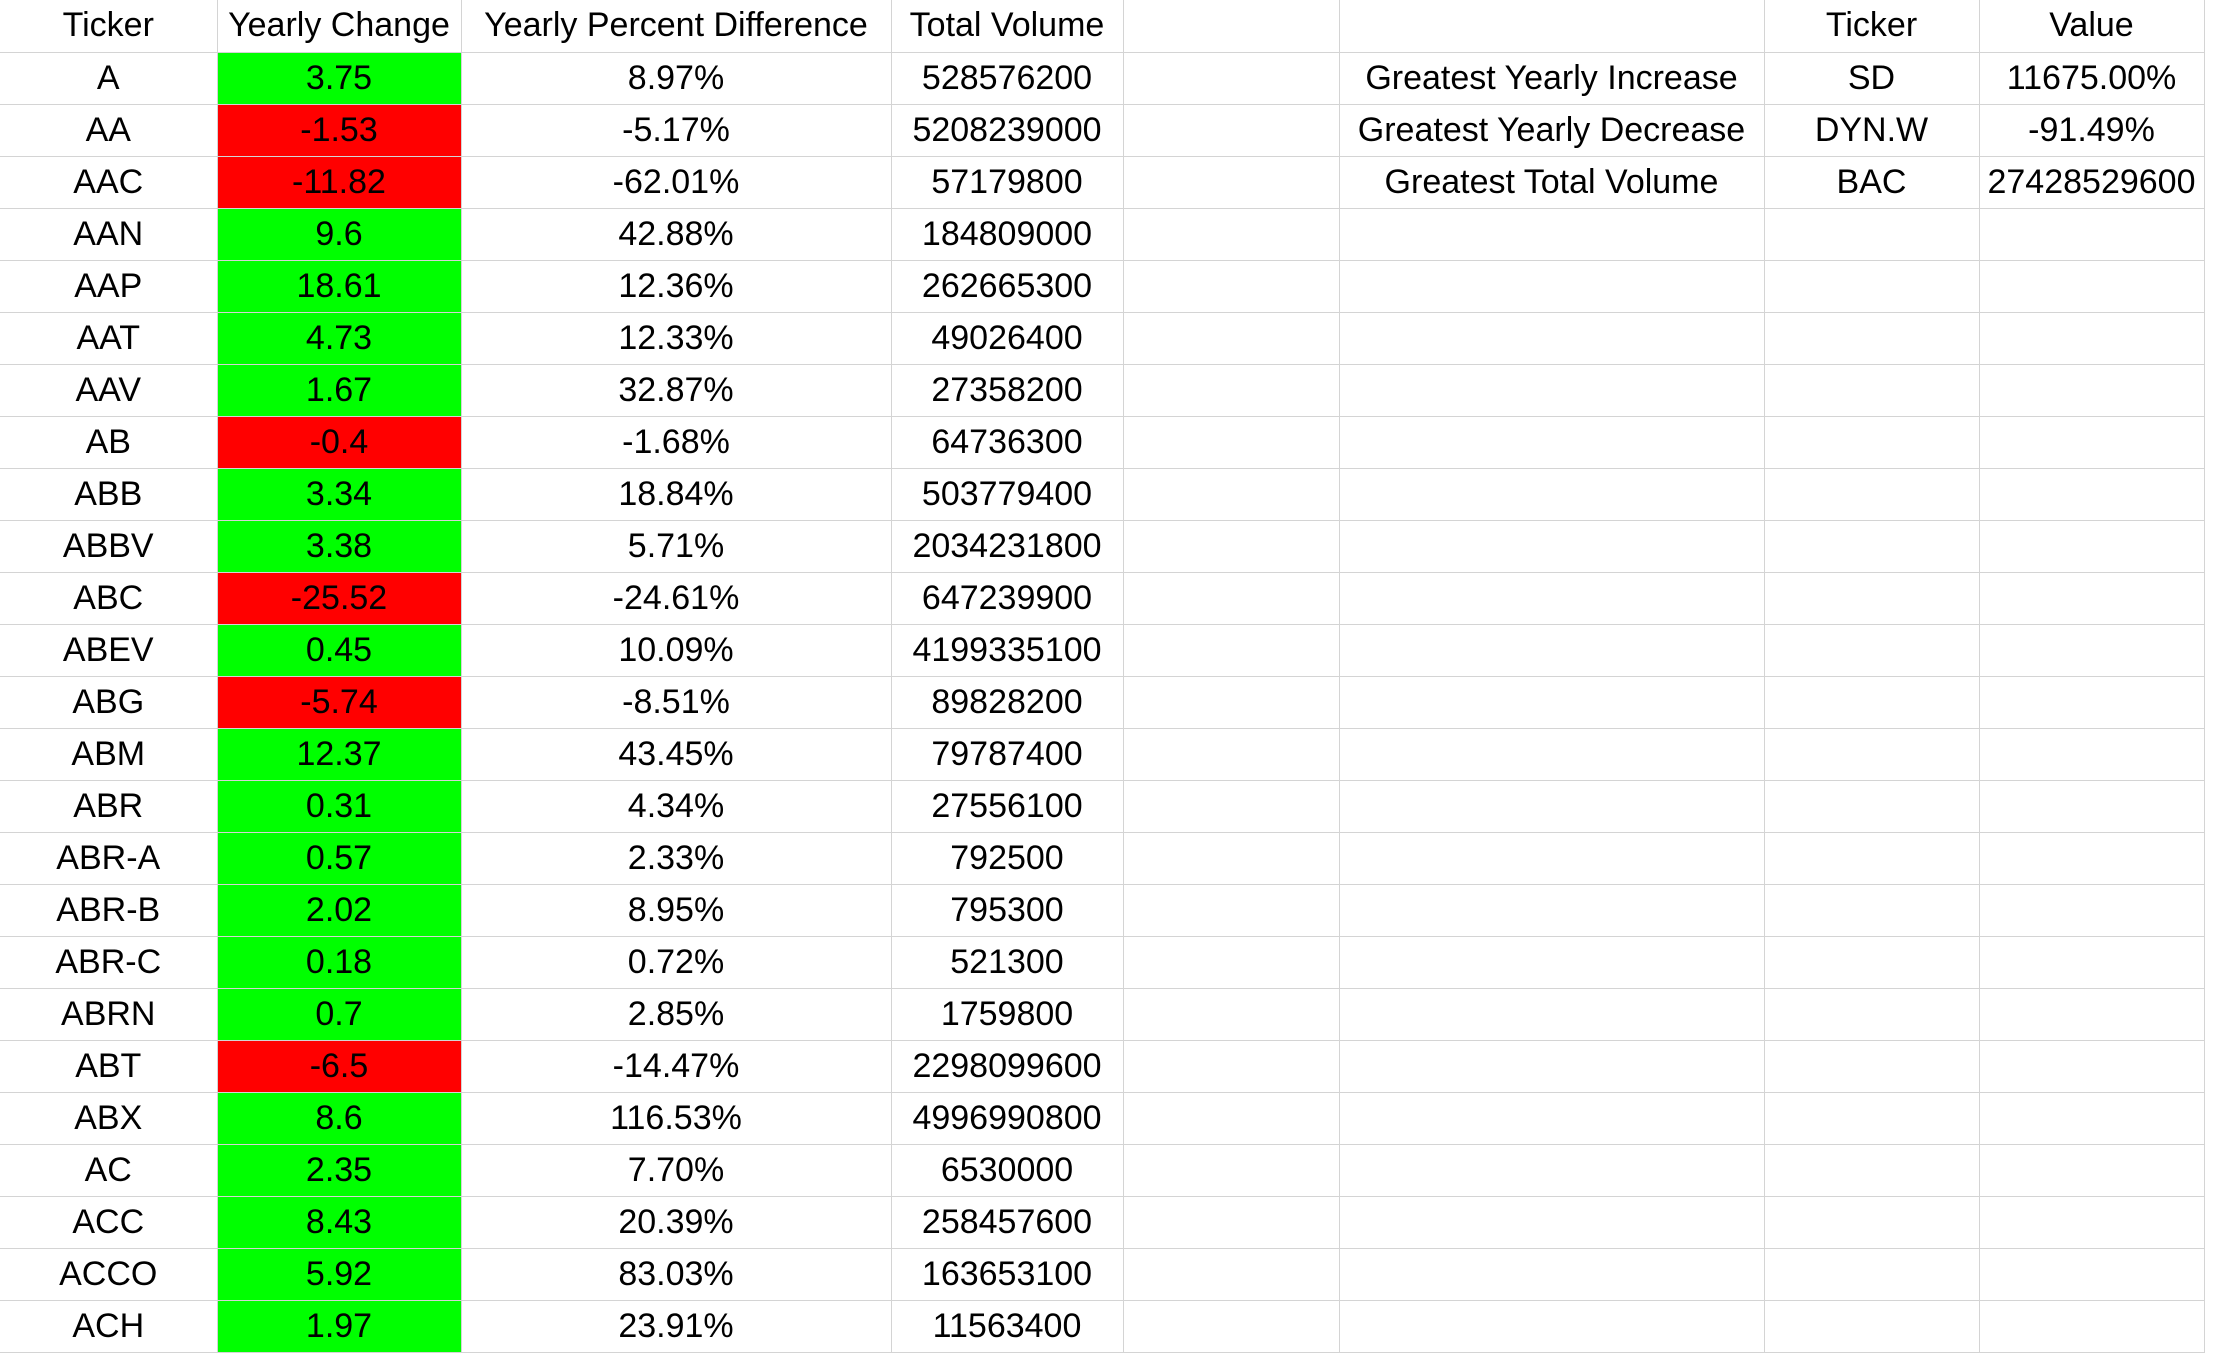 The image size is (2220, 1353). Describe the element at coordinates (1007, 806) in the screenshot. I see `total-volume-cell: 27556100` at that location.